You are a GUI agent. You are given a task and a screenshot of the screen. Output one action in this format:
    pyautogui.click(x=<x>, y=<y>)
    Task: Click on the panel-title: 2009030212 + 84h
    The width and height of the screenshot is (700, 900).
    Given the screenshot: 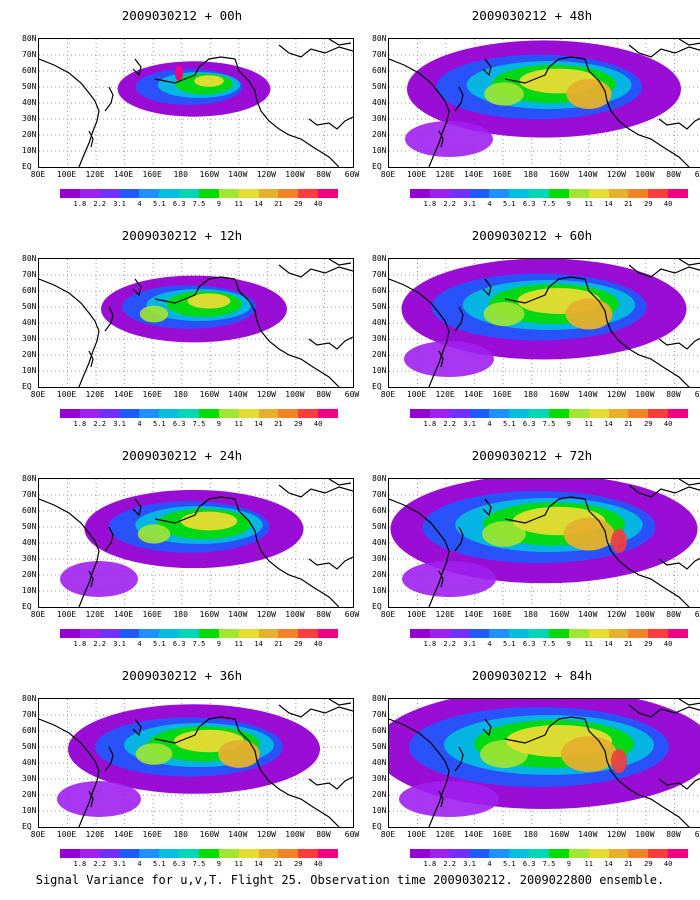 What is the action you would take?
    pyautogui.click(x=532, y=675)
    